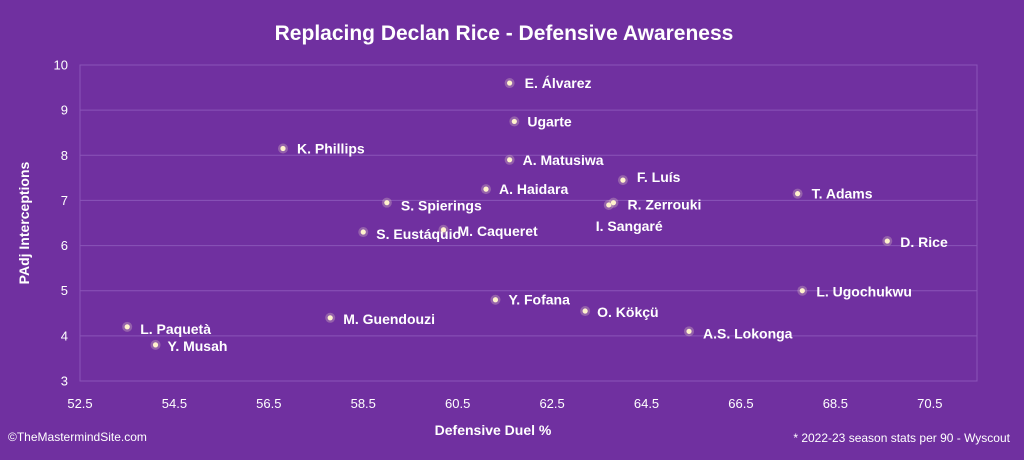 The image size is (1024, 460). What do you see at coordinates (389, 319) in the screenshot?
I see `data-label: M. Guendouzi` at bounding box center [389, 319].